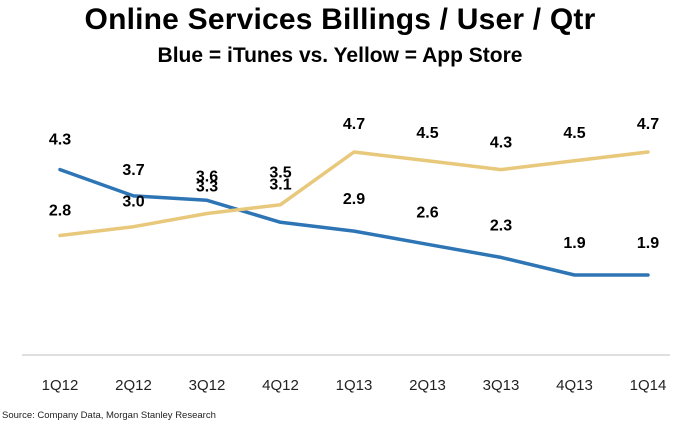 The image size is (680, 425). What do you see at coordinates (207, 176) in the screenshot?
I see `itunes-data-label: 3.6` at bounding box center [207, 176].